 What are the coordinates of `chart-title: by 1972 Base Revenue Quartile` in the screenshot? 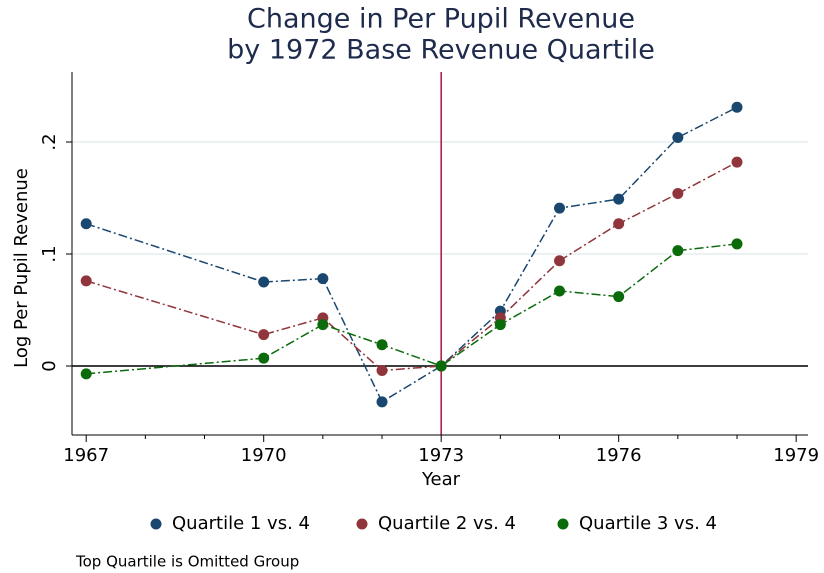 It's located at (441, 50).